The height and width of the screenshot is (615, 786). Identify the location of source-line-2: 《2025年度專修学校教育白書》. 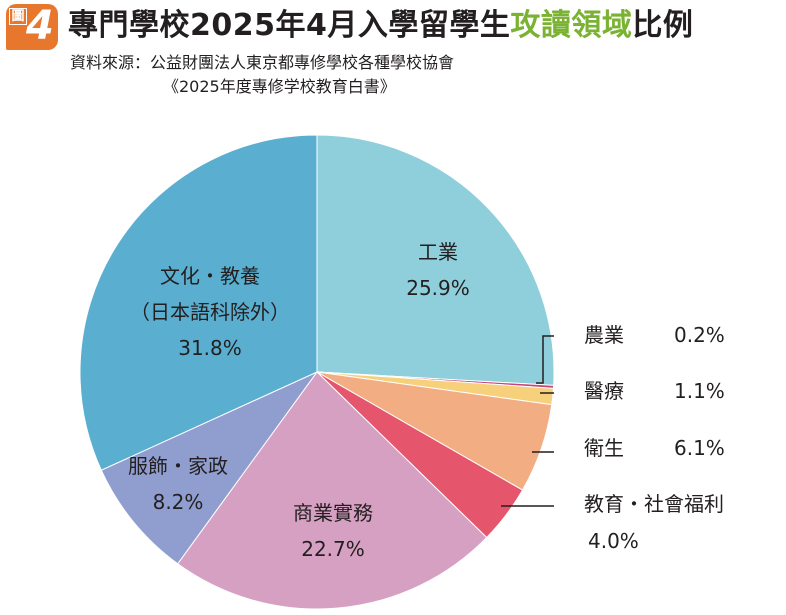
(279, 86).